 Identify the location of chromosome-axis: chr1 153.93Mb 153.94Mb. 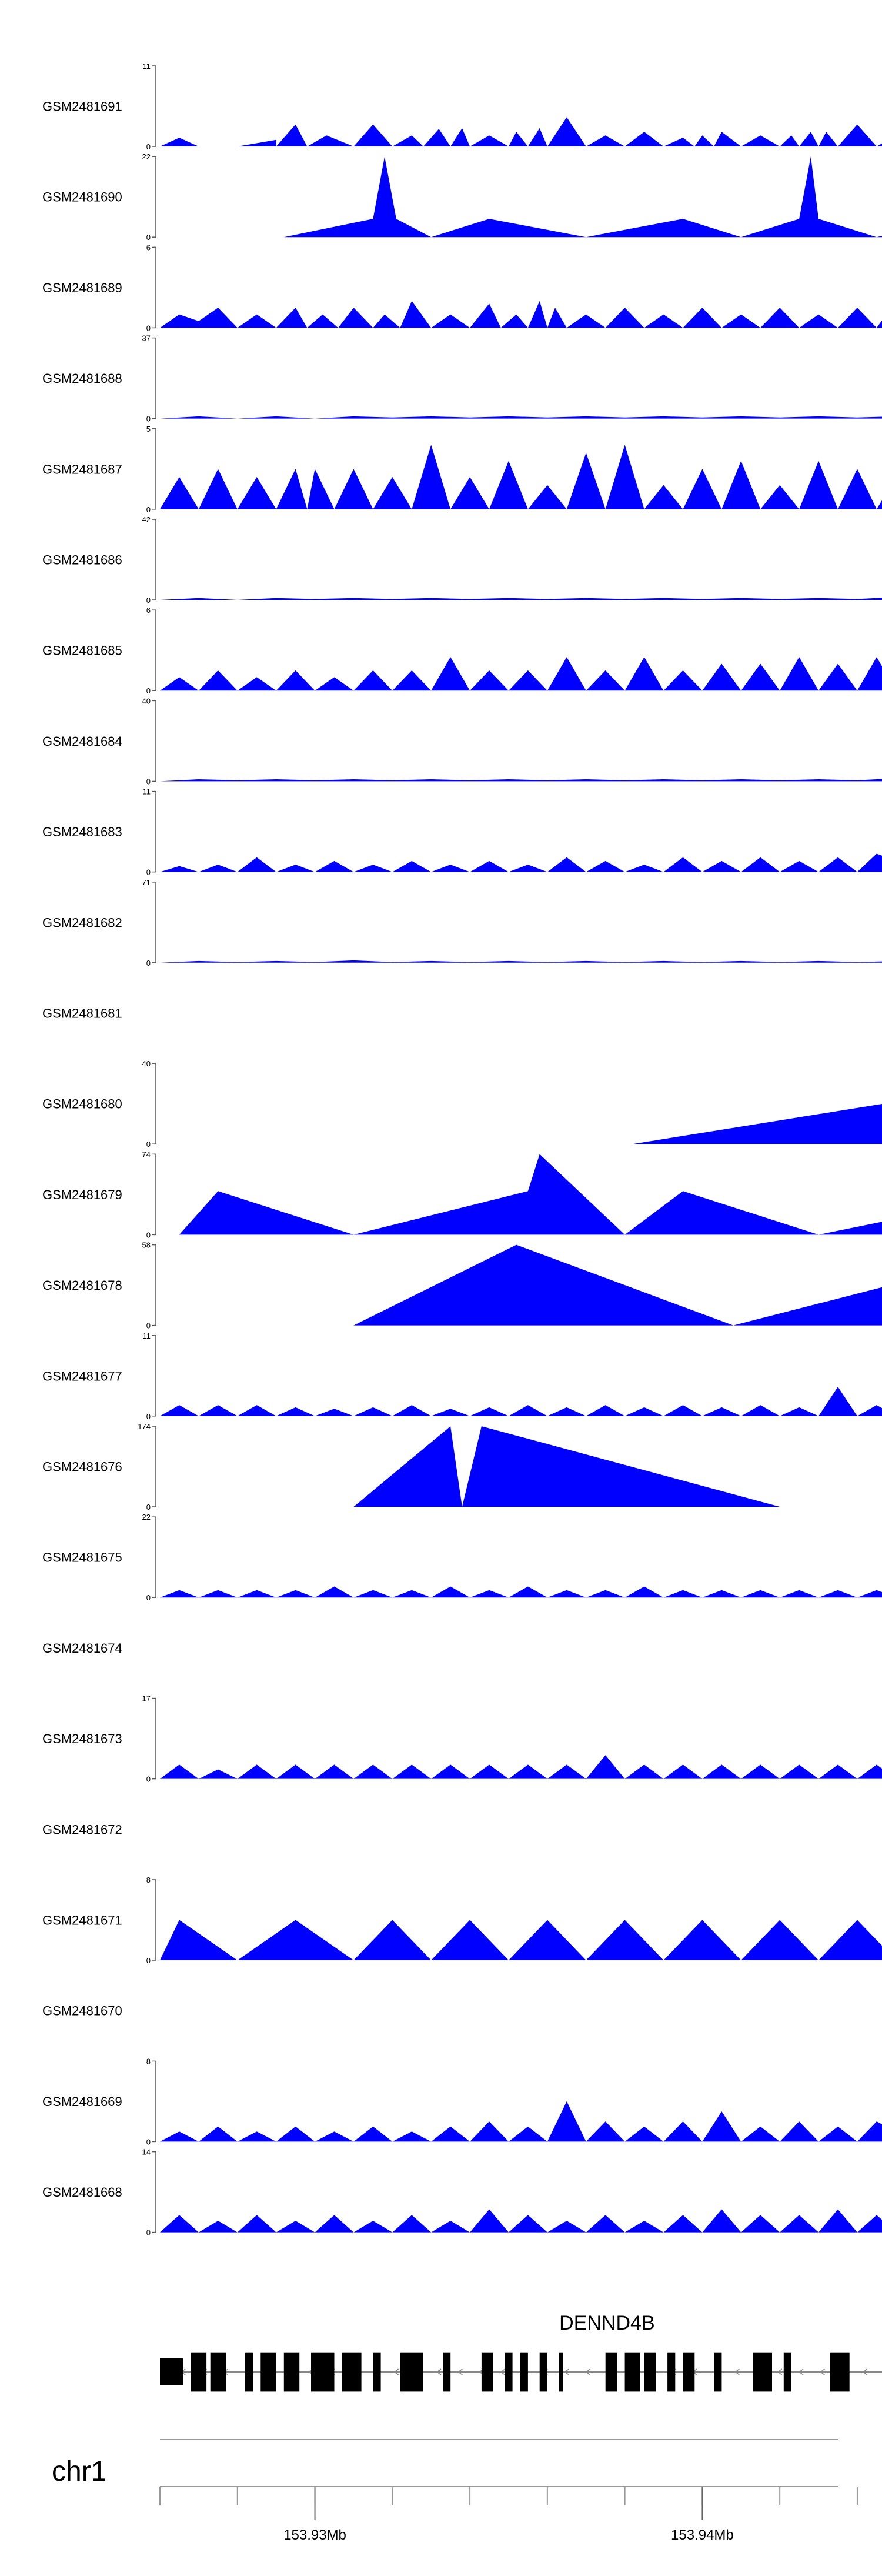
(455, 2491).